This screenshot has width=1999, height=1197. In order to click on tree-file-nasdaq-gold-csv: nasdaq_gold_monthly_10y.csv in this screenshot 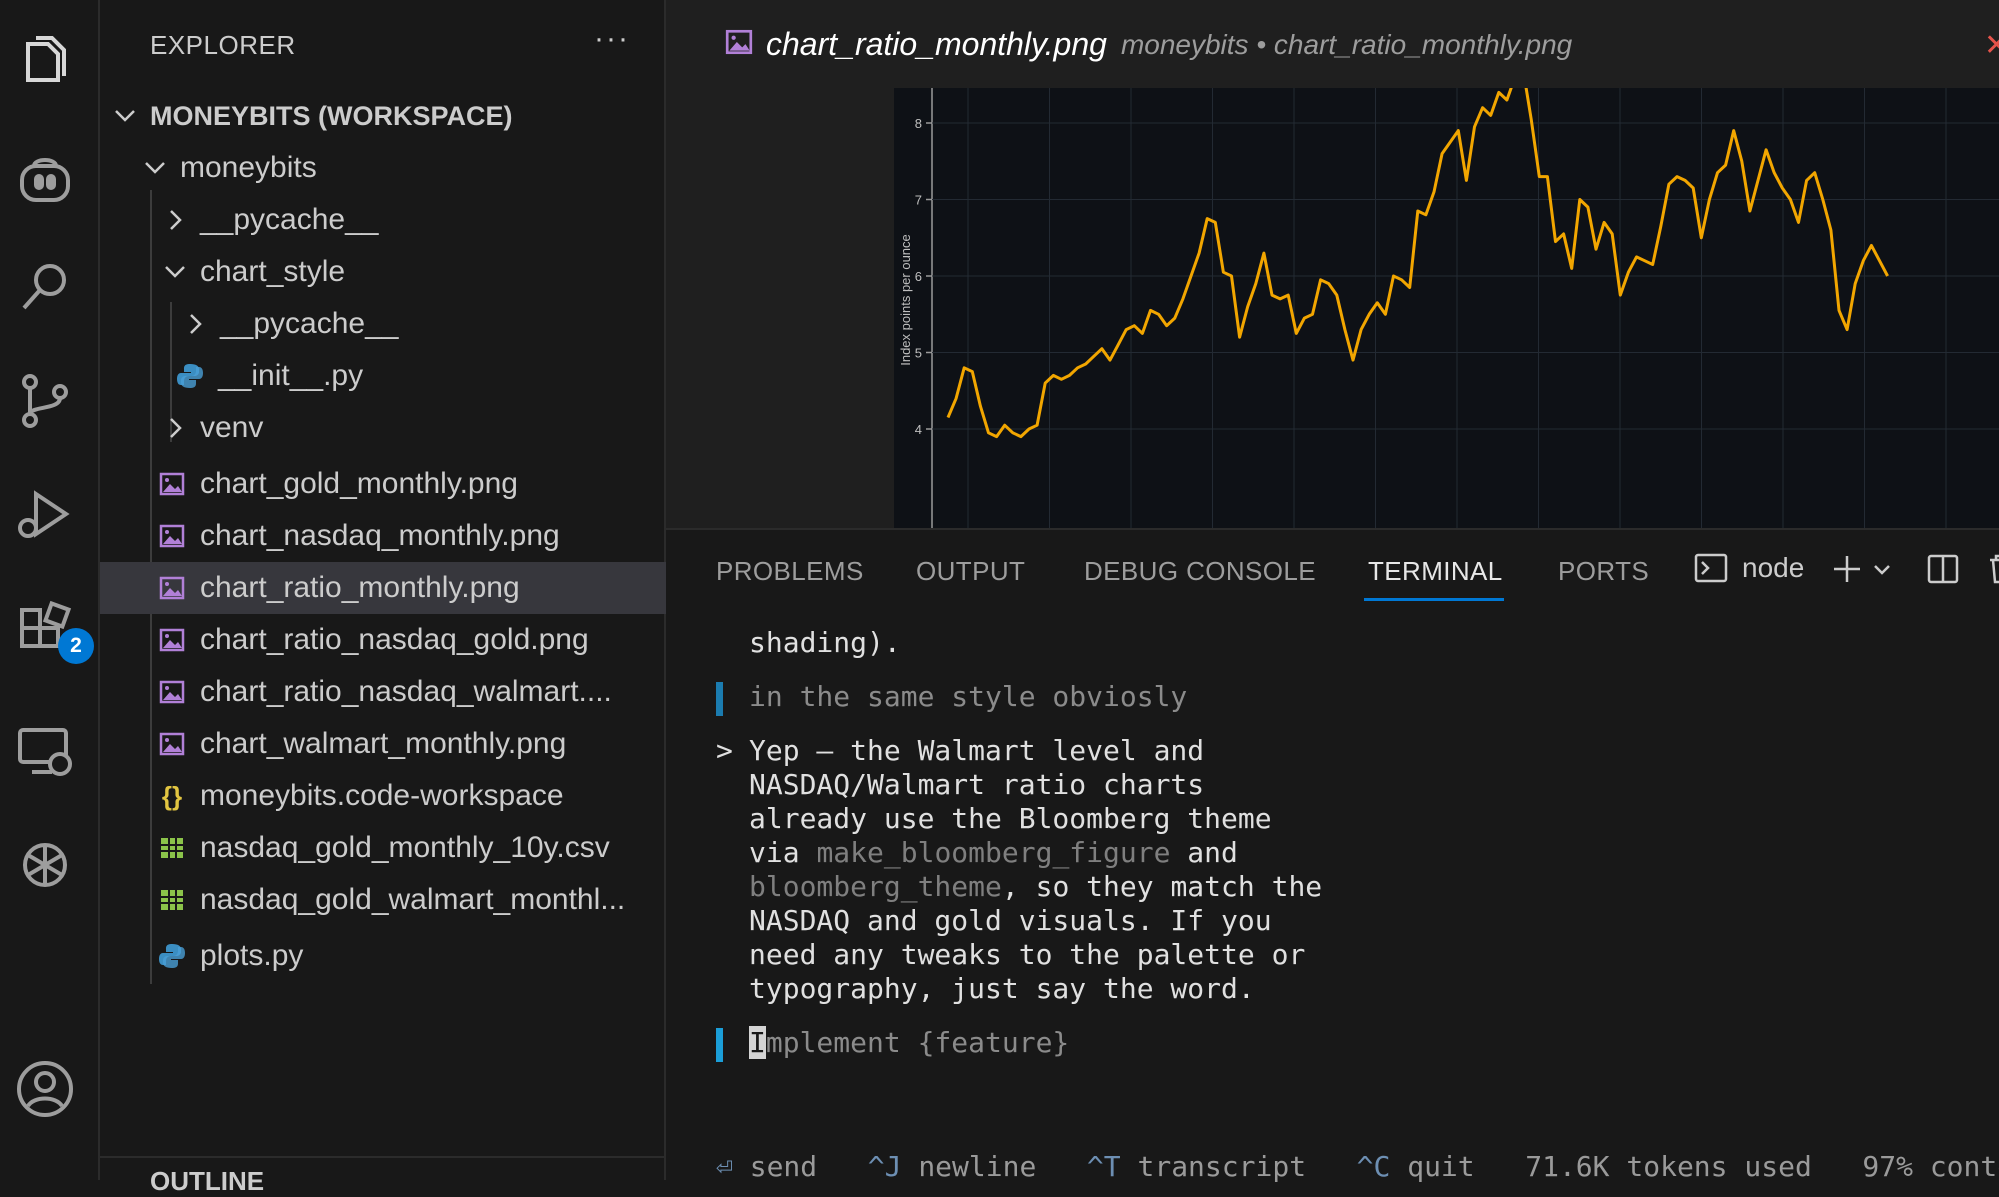, I will do `click(383, 848)`.